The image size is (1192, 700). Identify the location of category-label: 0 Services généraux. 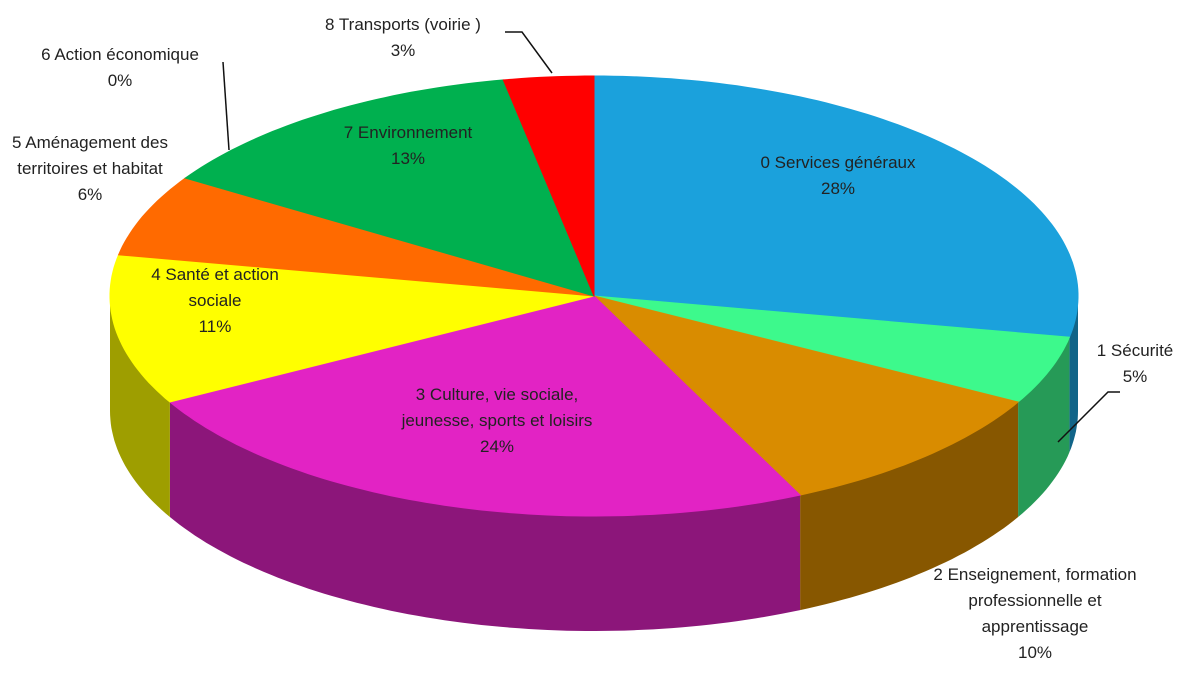
(838, 162).